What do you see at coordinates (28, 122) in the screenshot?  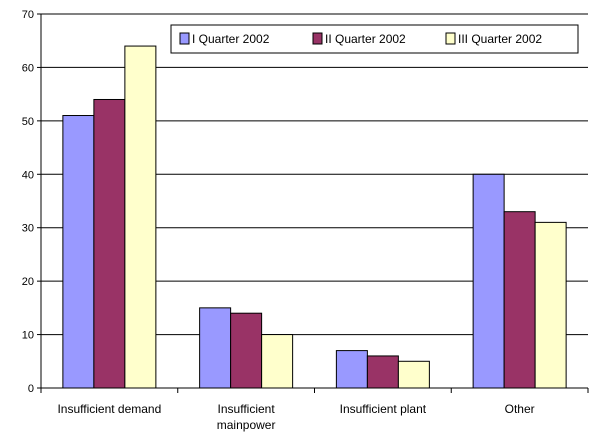 I see `y-tick-label: 50` at bounding box center [28, 122].